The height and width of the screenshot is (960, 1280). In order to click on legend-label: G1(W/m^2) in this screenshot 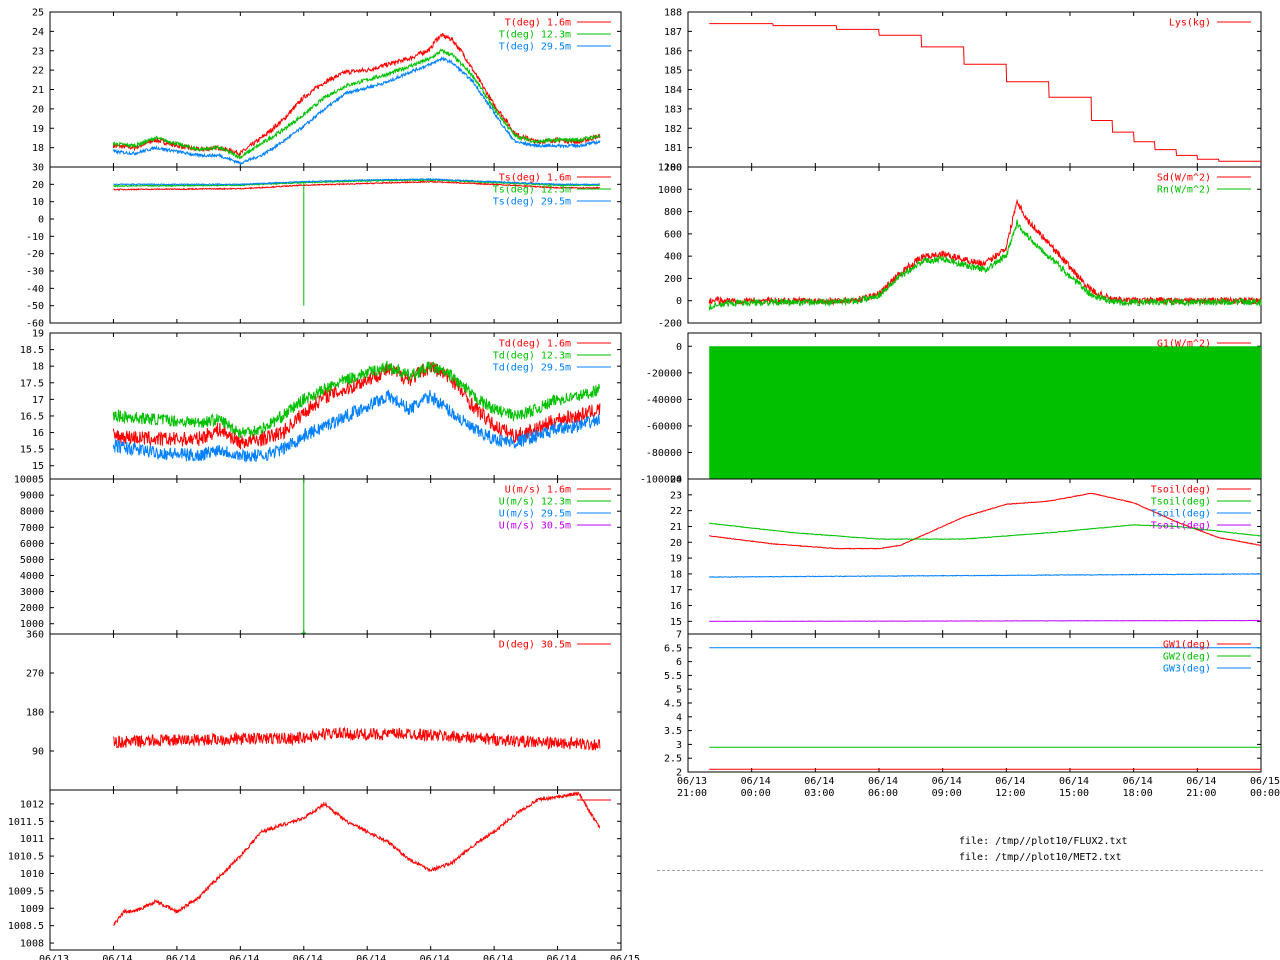, I will do `click(1184, 344)`.